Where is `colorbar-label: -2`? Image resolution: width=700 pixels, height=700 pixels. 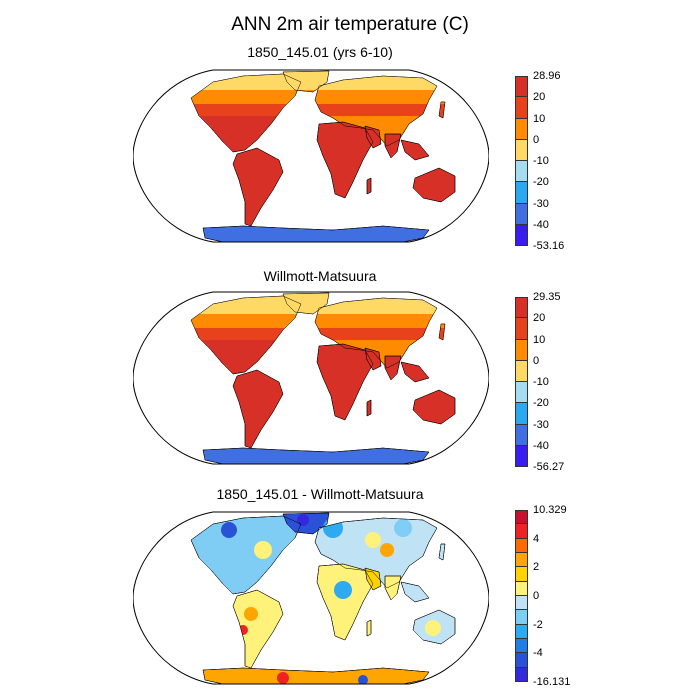 colorbar-label: -2 is located at coordinates (538, 624).